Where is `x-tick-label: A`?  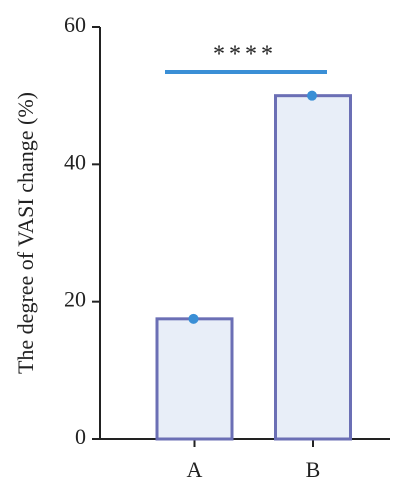 x-tick-label: A is located at coordinates (195, 469).